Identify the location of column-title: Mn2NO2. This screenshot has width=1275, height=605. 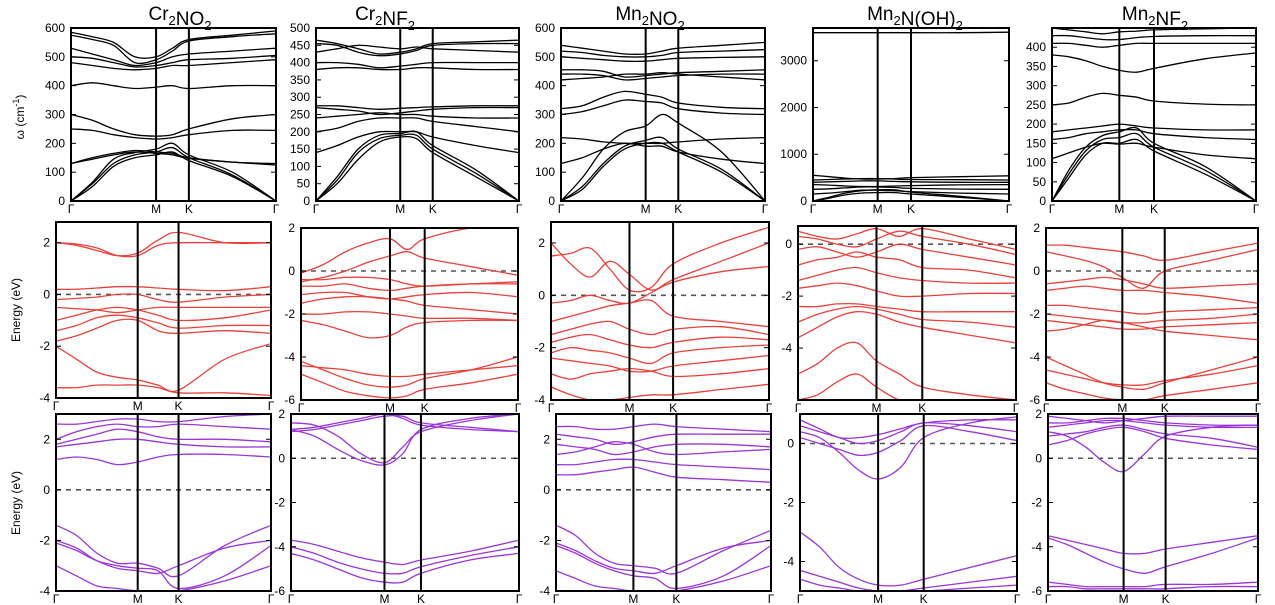
(649, 18).